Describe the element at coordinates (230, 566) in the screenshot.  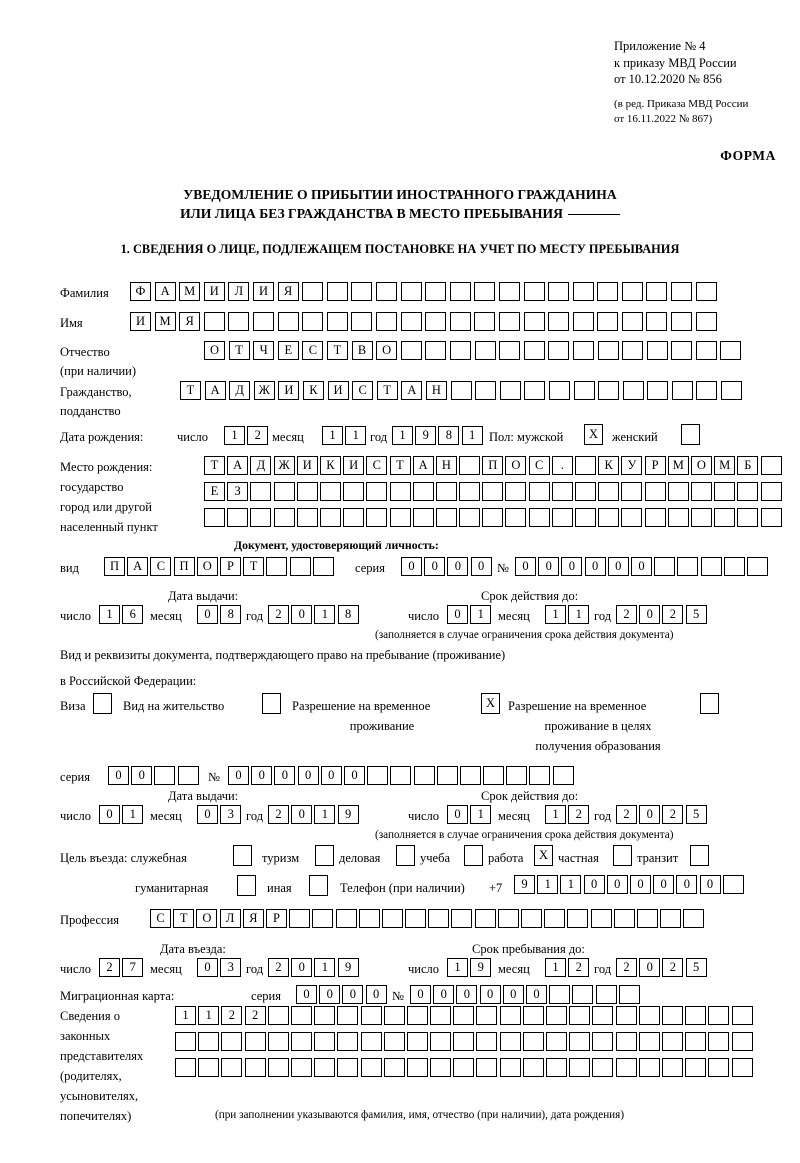
I see `doc-kind-cell-6: Р` at that location.